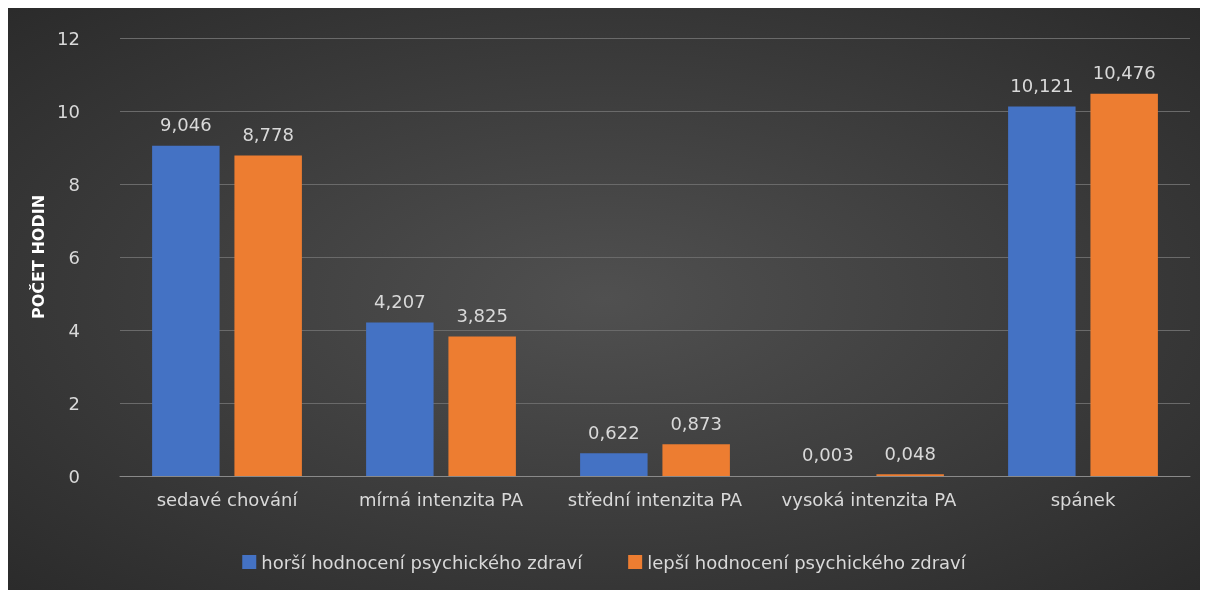 This screenshot has width=1208, height=594. What do you see at coordinates (74, 330) in the screenshot?
I see `y-tick-label: 4` at bounding box center [74, 330].